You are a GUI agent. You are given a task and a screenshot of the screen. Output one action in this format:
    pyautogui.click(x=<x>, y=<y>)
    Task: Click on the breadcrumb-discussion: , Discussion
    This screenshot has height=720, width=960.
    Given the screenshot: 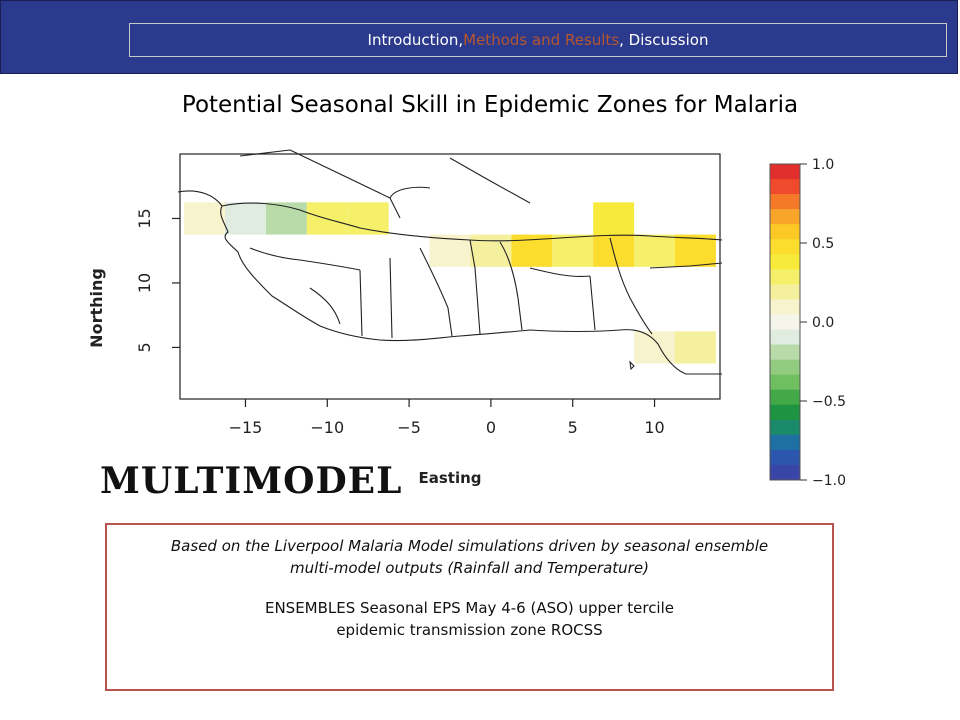 What is the action you would take?
    pyautogui.click(x=664, y=40)
    